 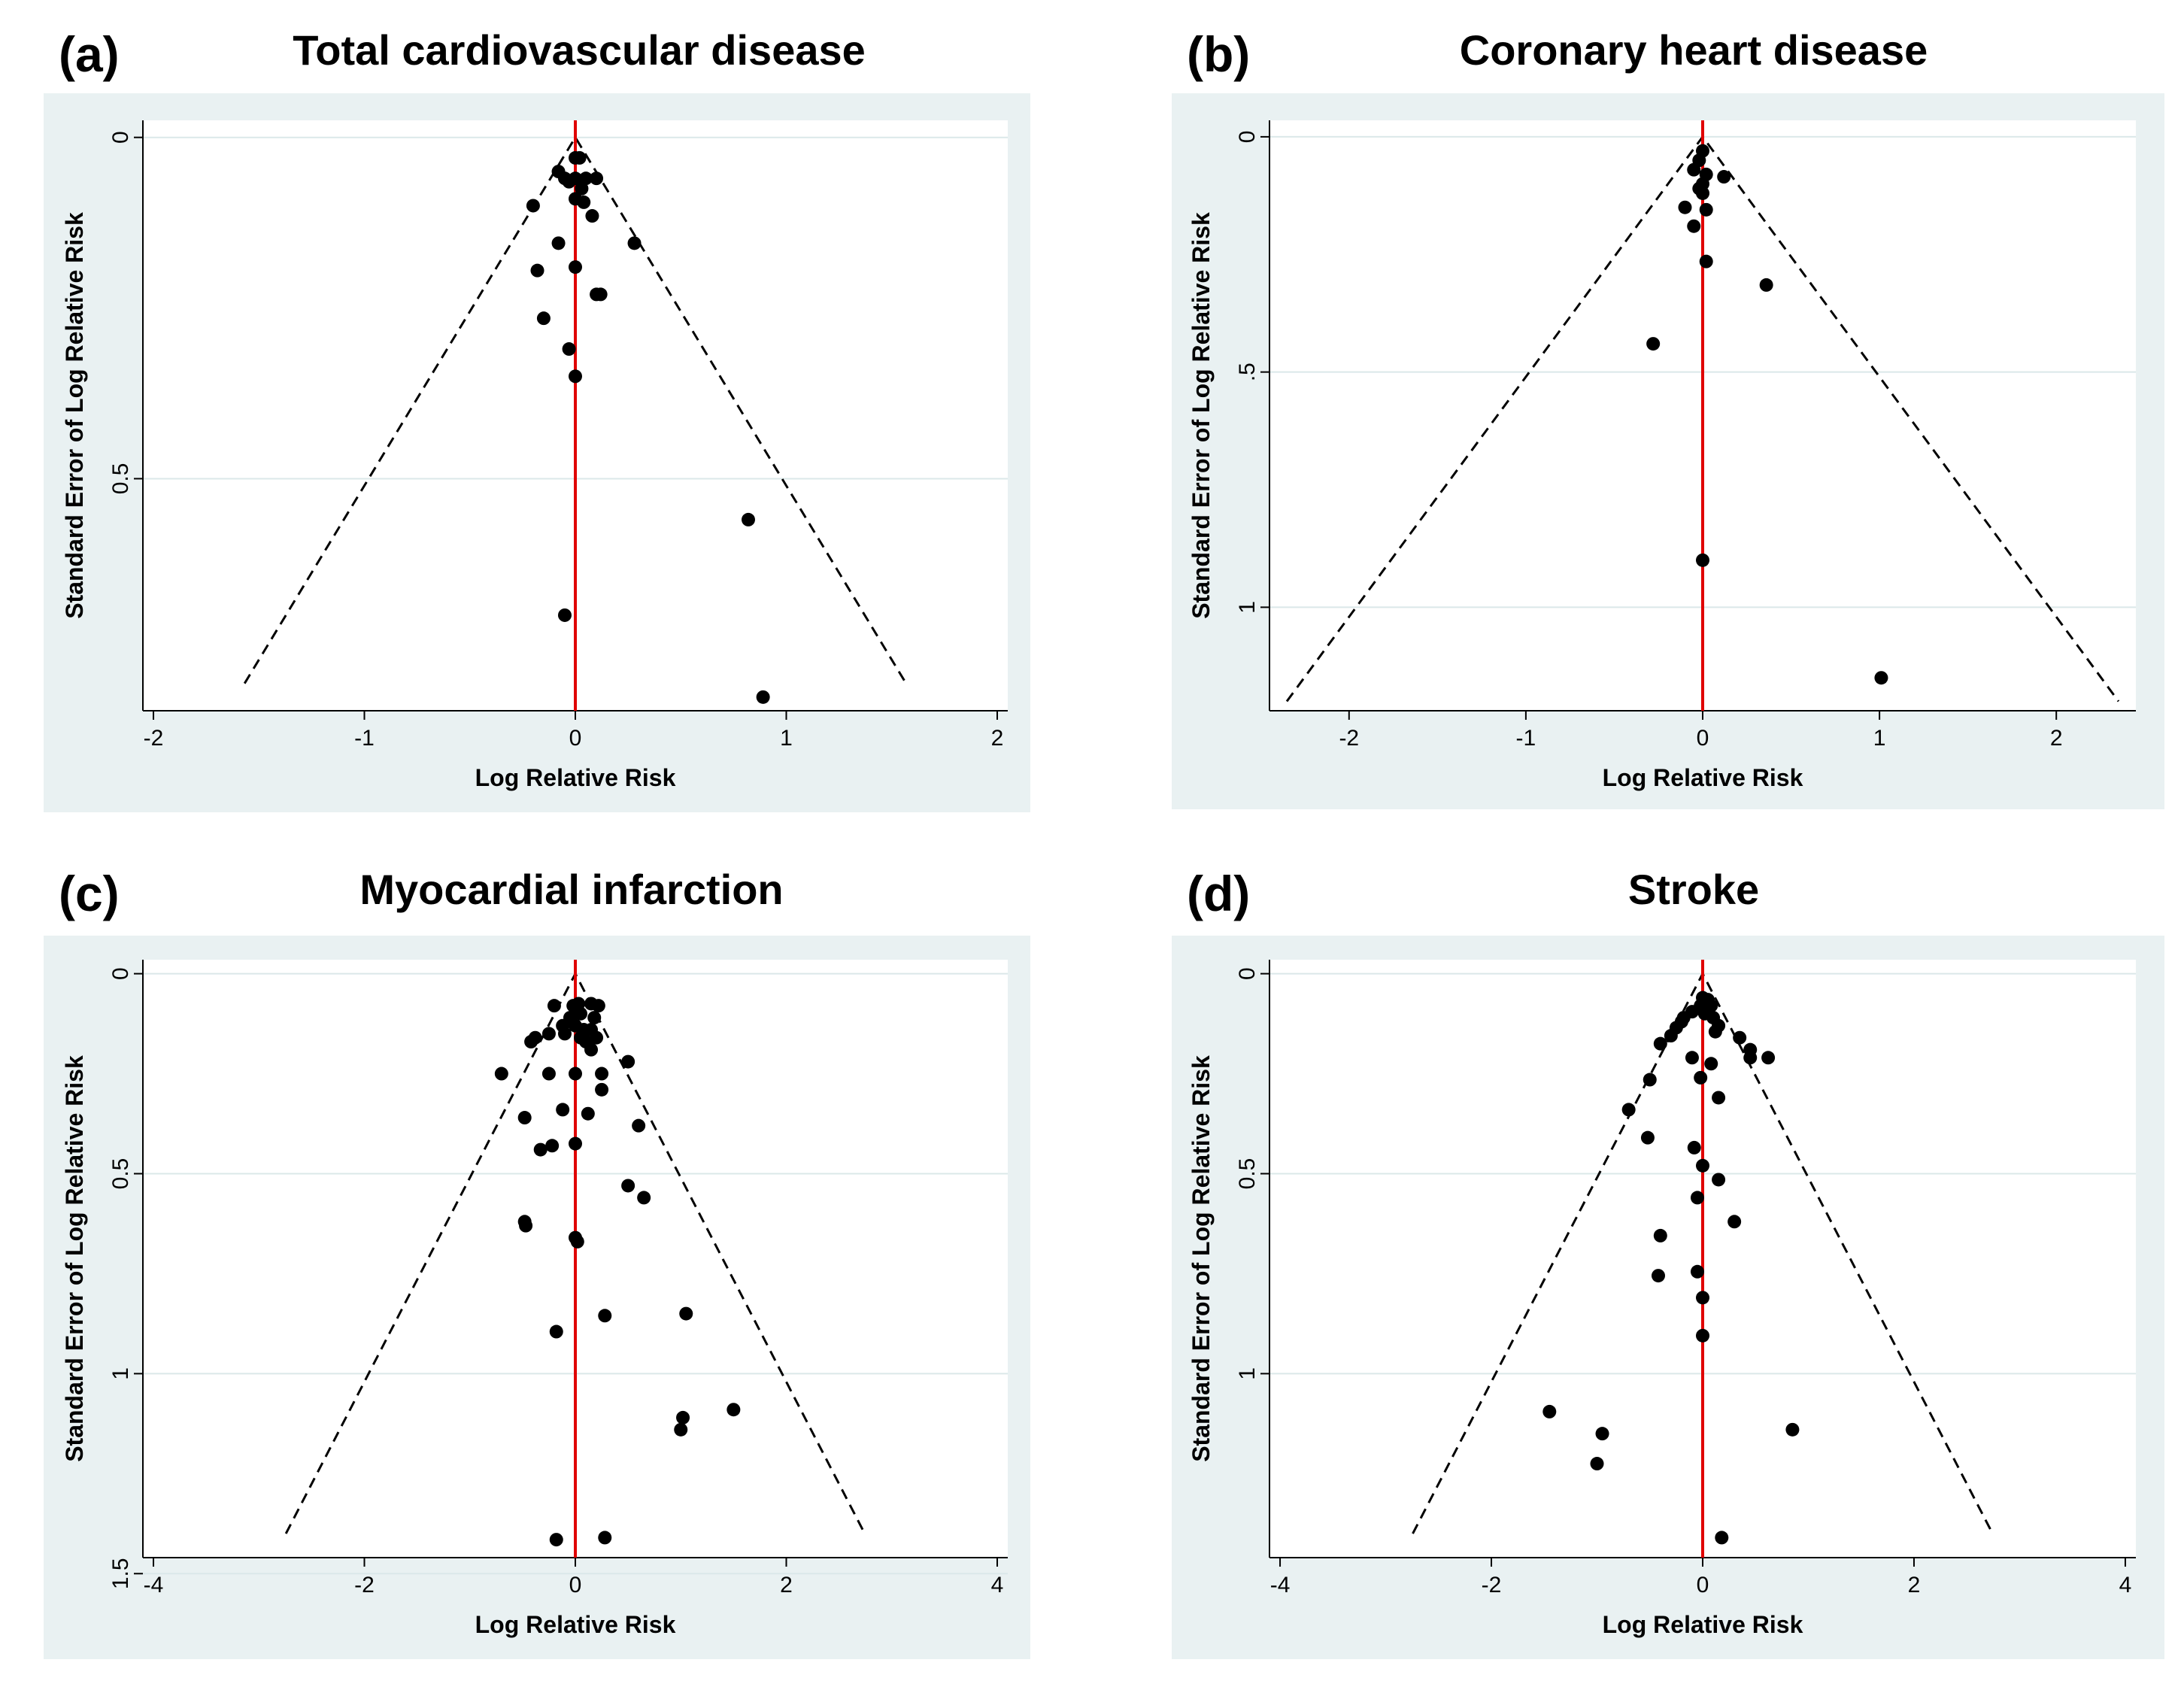 I want to click on y-axis-title: Standard Error of Log Relative Risk, so click(x=74, y=415).